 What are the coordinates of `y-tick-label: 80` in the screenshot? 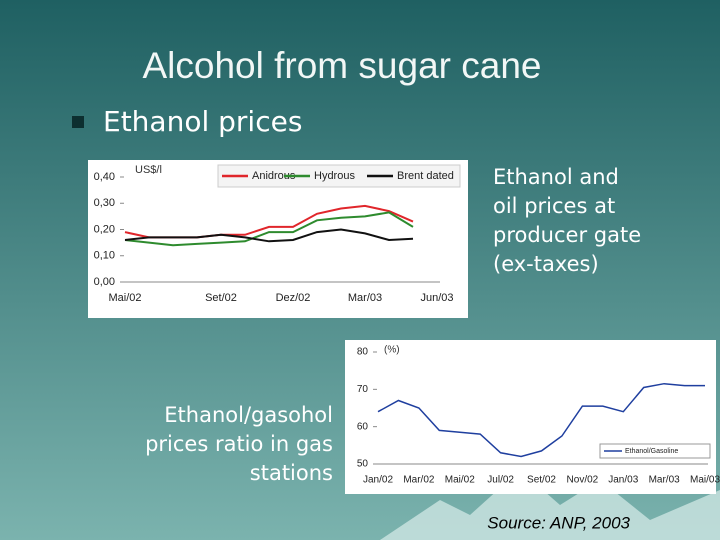 It's located at (363, 352).